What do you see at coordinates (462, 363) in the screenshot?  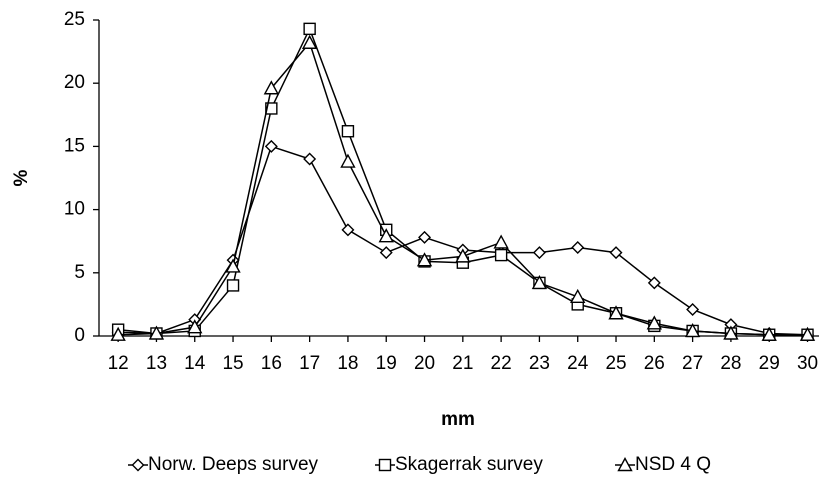 I see `x-tick-label: 21` at bounding box center [462, 363].